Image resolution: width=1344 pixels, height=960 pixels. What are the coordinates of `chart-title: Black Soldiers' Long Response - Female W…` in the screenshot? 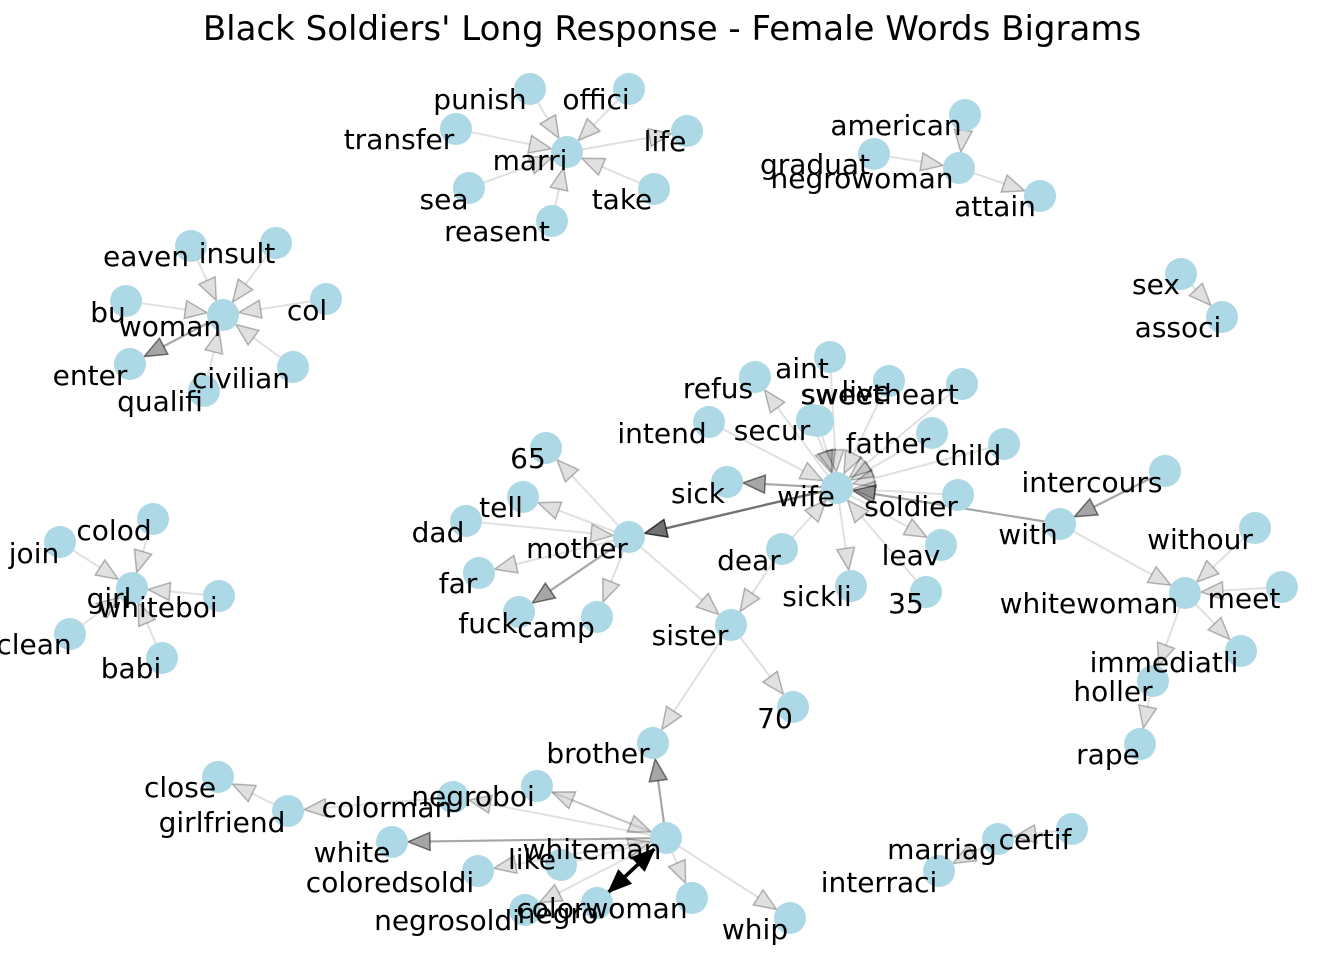 It's located at (672, 29).